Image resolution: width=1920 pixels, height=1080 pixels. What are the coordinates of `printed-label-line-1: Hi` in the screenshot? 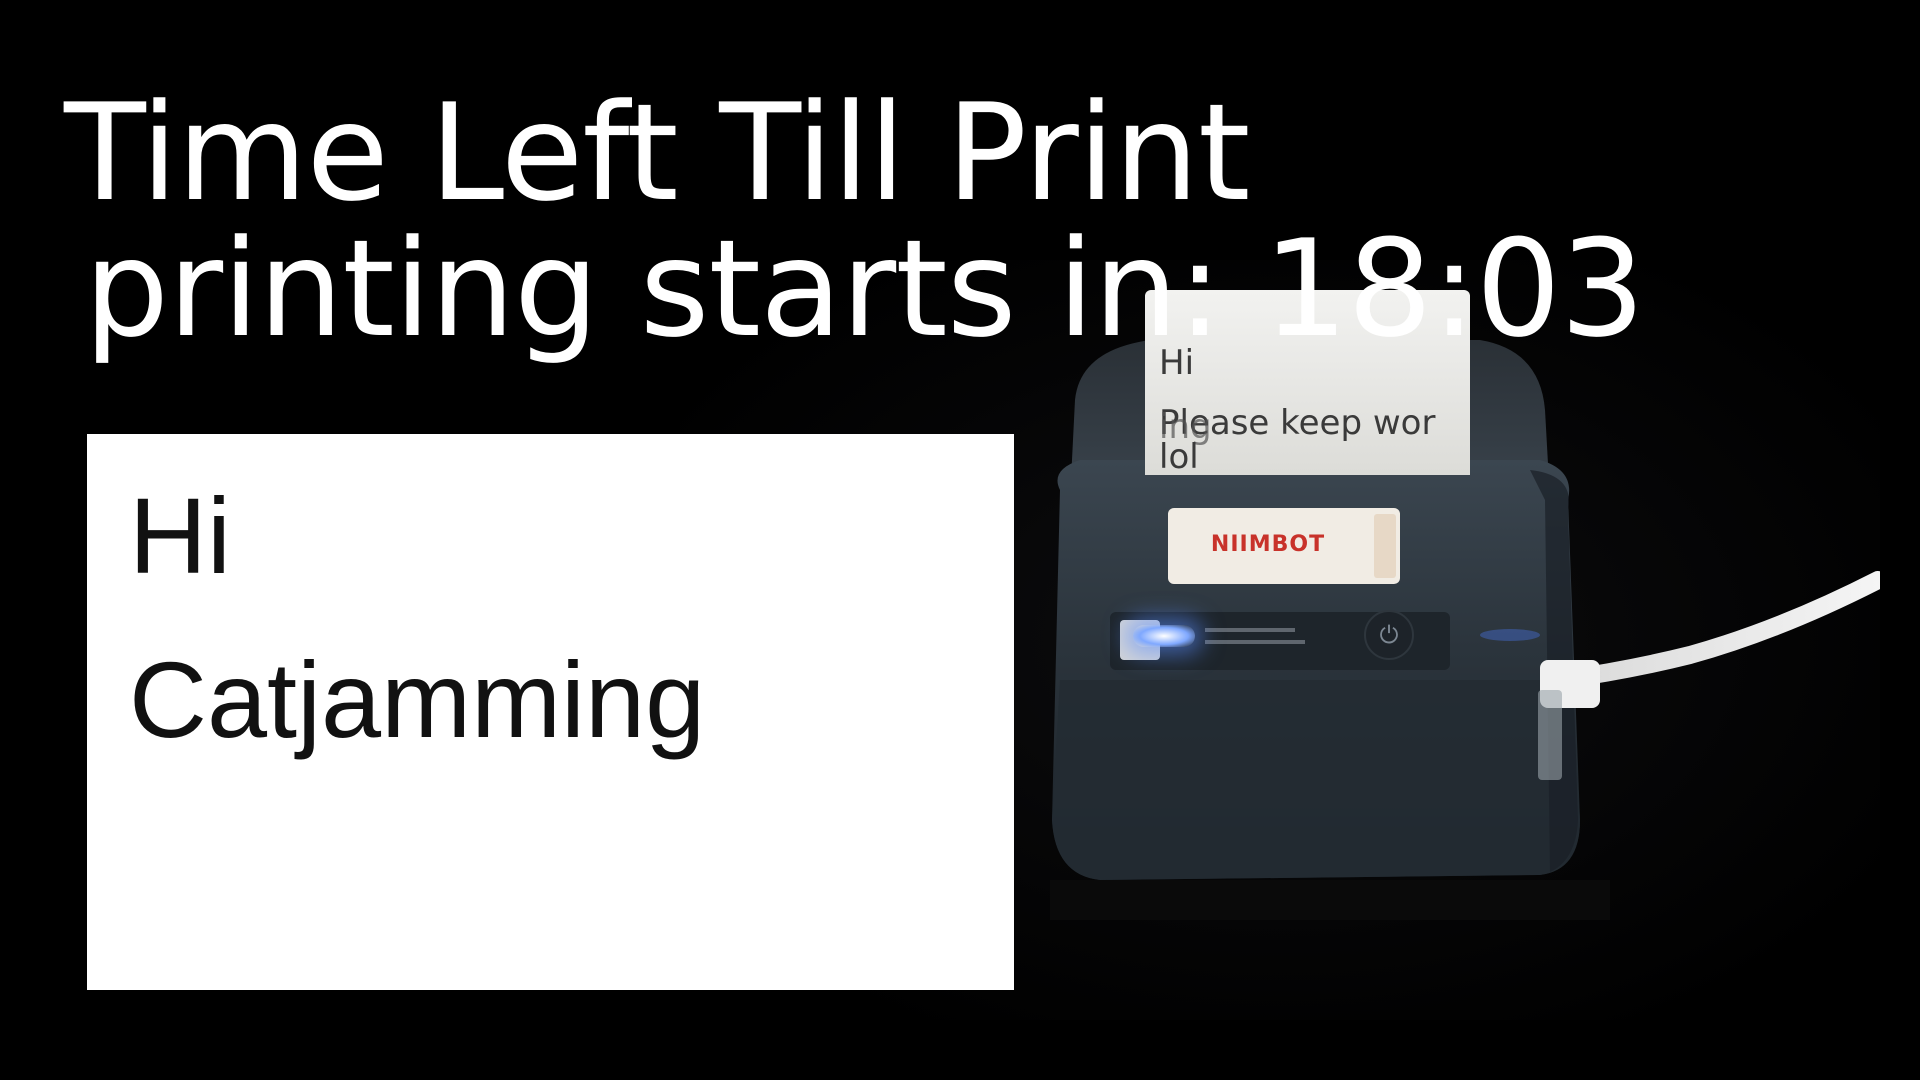 It's located at (1177, 363).